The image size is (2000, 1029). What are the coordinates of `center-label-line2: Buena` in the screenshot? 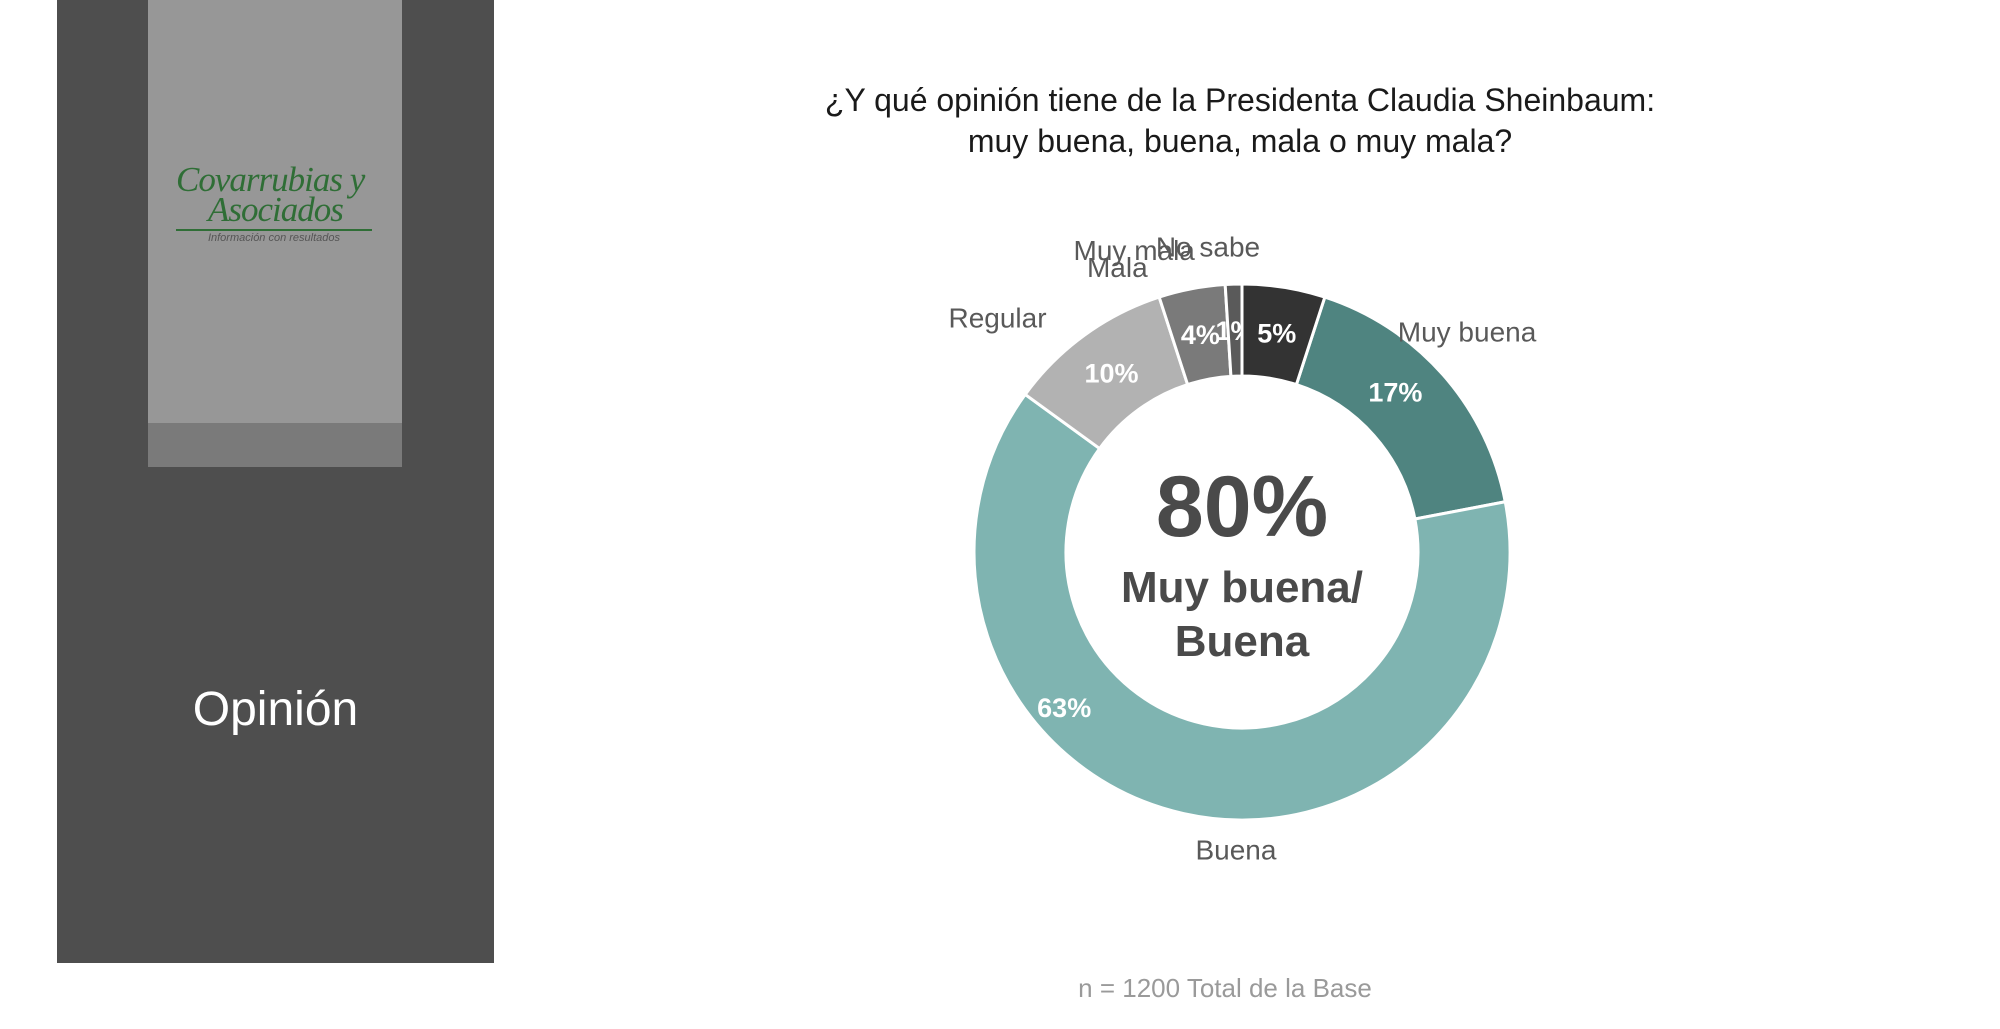 It's located at (1242, 641).